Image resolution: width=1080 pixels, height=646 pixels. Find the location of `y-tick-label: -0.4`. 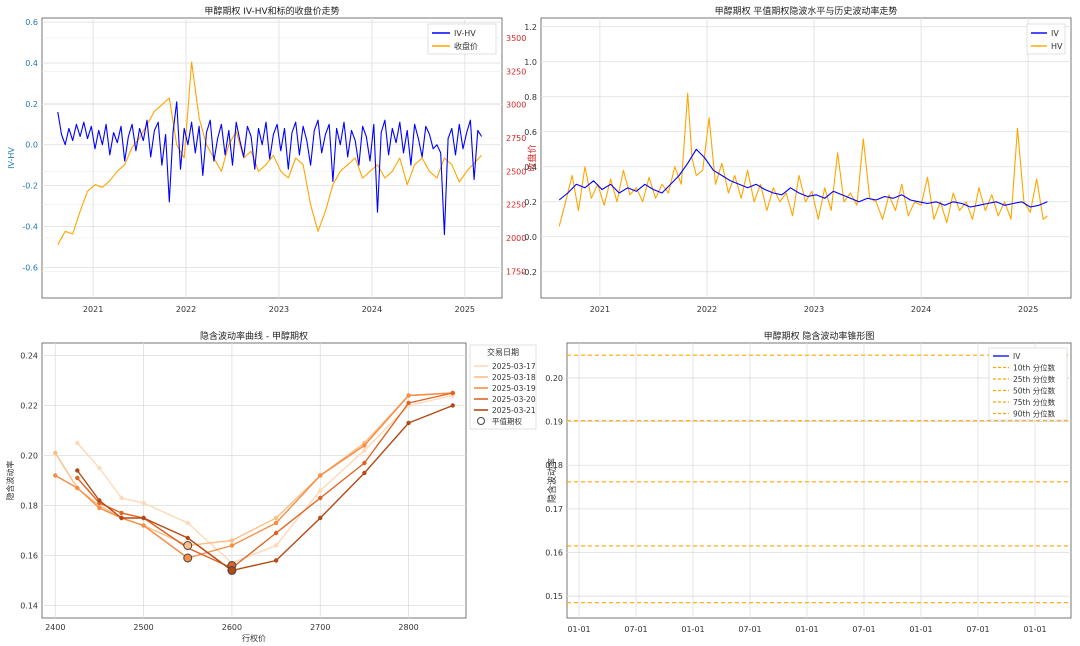

y-tick-label: -0.4 is located at coordinates (30, 226).